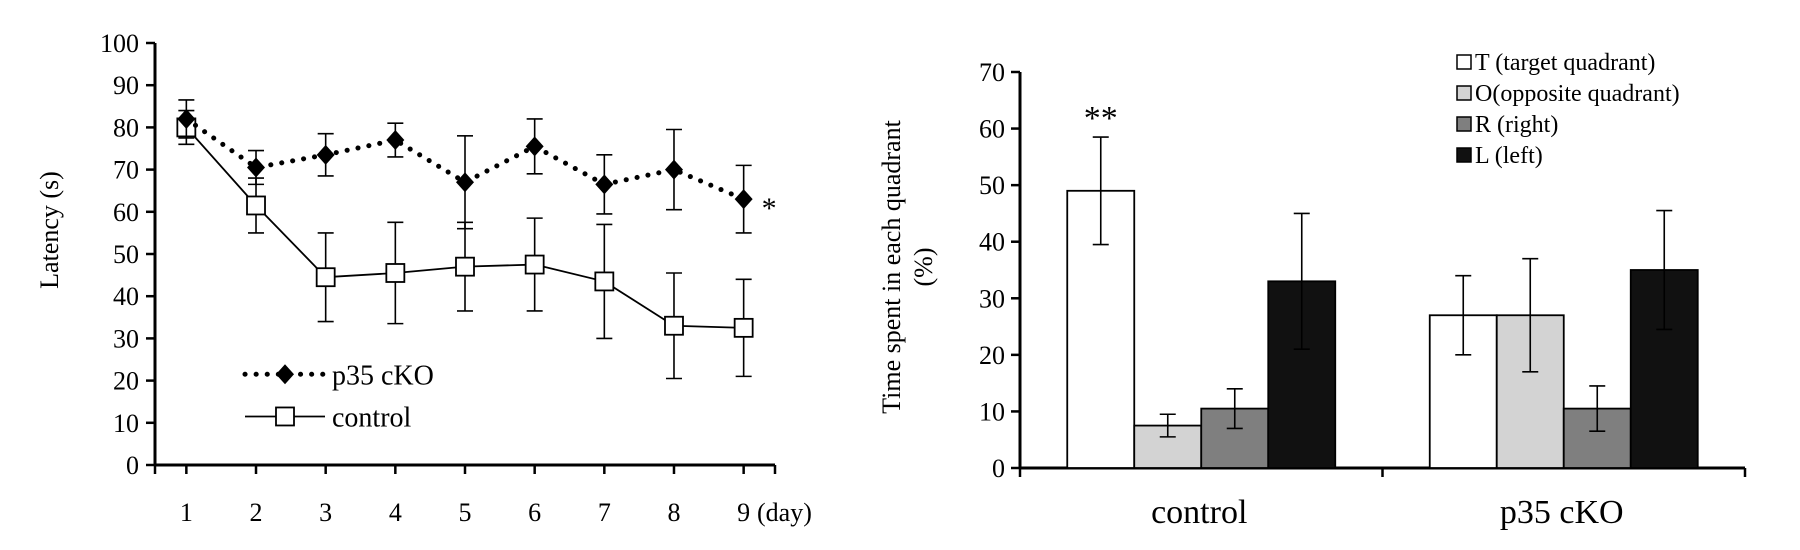 This screenshot has width=1800, height=550. What do you see at coordinates (534, 512) in the screenshot?
I see `left-x-tick-label: 6` at bounding box center [534, 512].